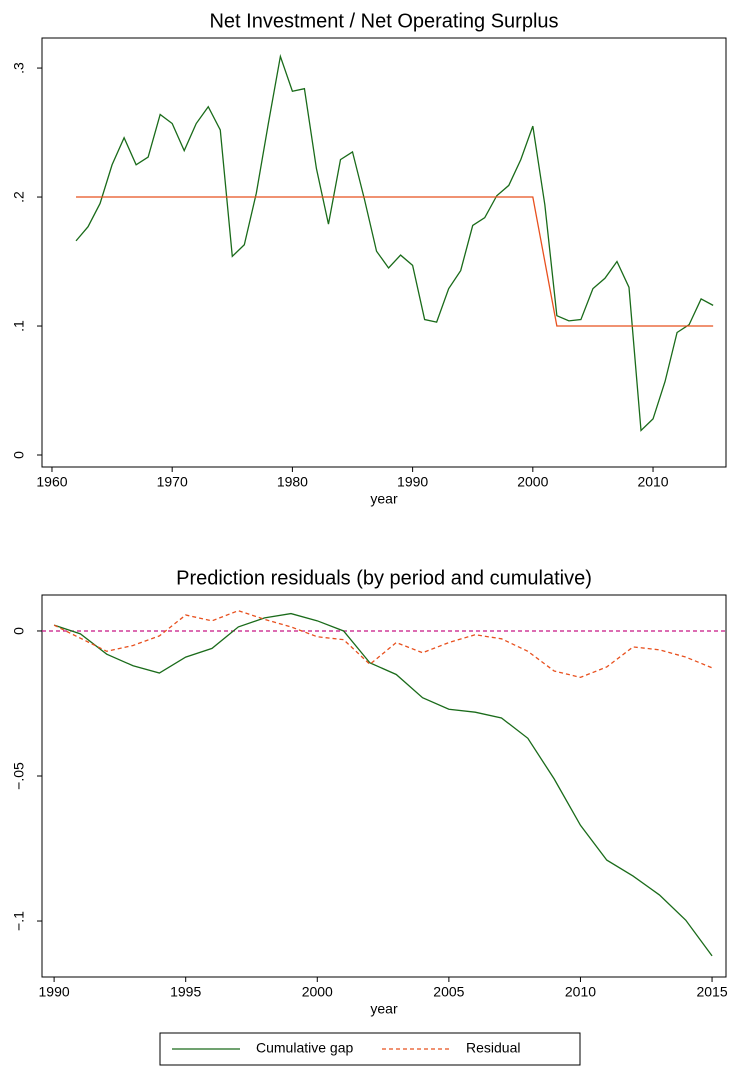  I want to click on x-tick-label: 1995, so click(185, 992).